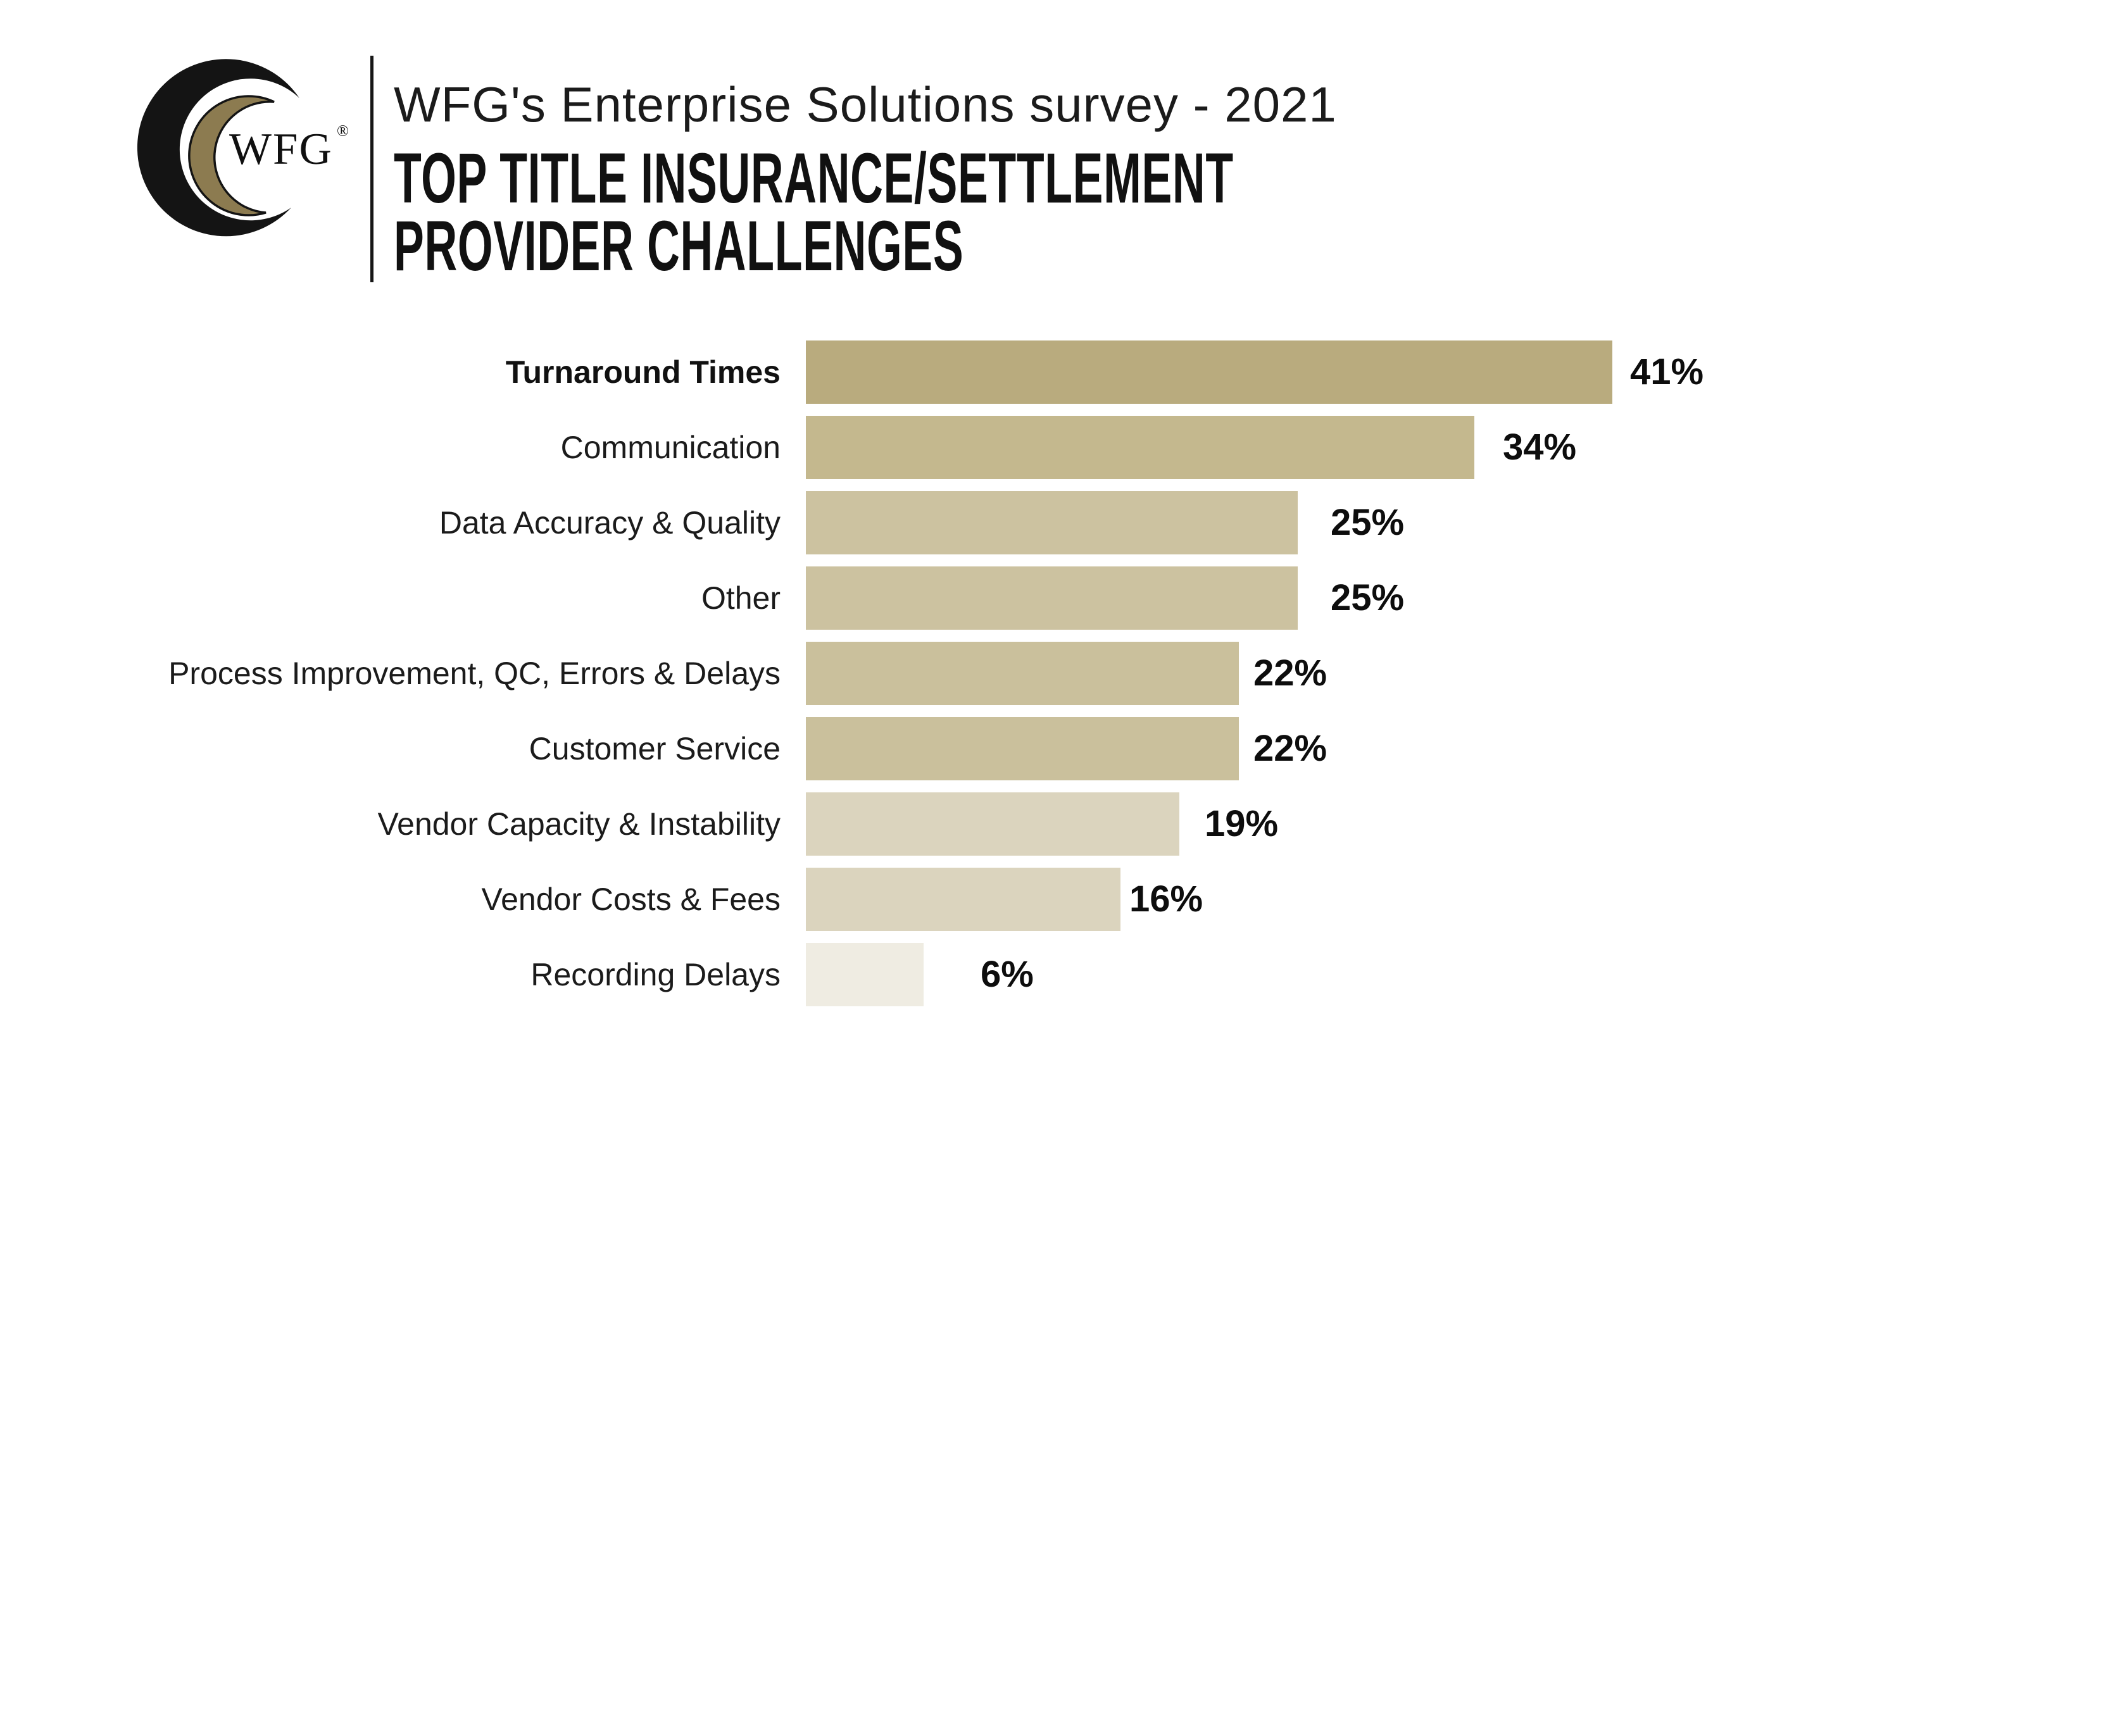  What do you see at coordinates (741, 598) in the screenshot?
I see `bar-label: Other` at bounding box center [741, 598].